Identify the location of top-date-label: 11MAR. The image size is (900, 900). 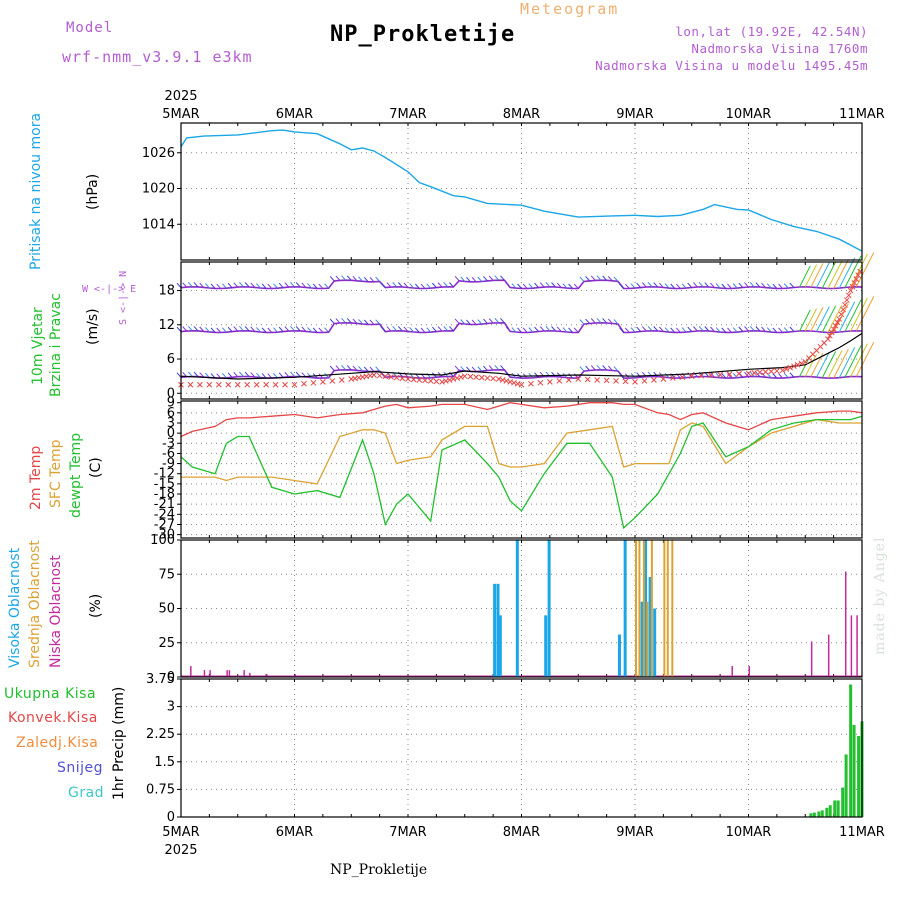
(862, 114).